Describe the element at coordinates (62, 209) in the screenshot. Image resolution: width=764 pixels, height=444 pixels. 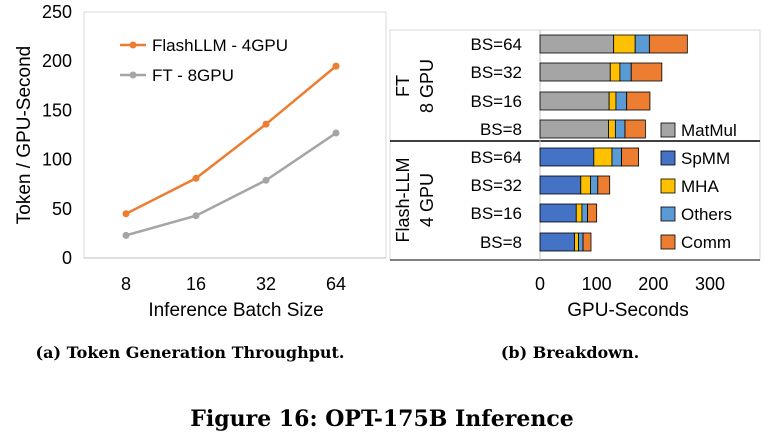
I see `y-tick-label: 50` at that location.